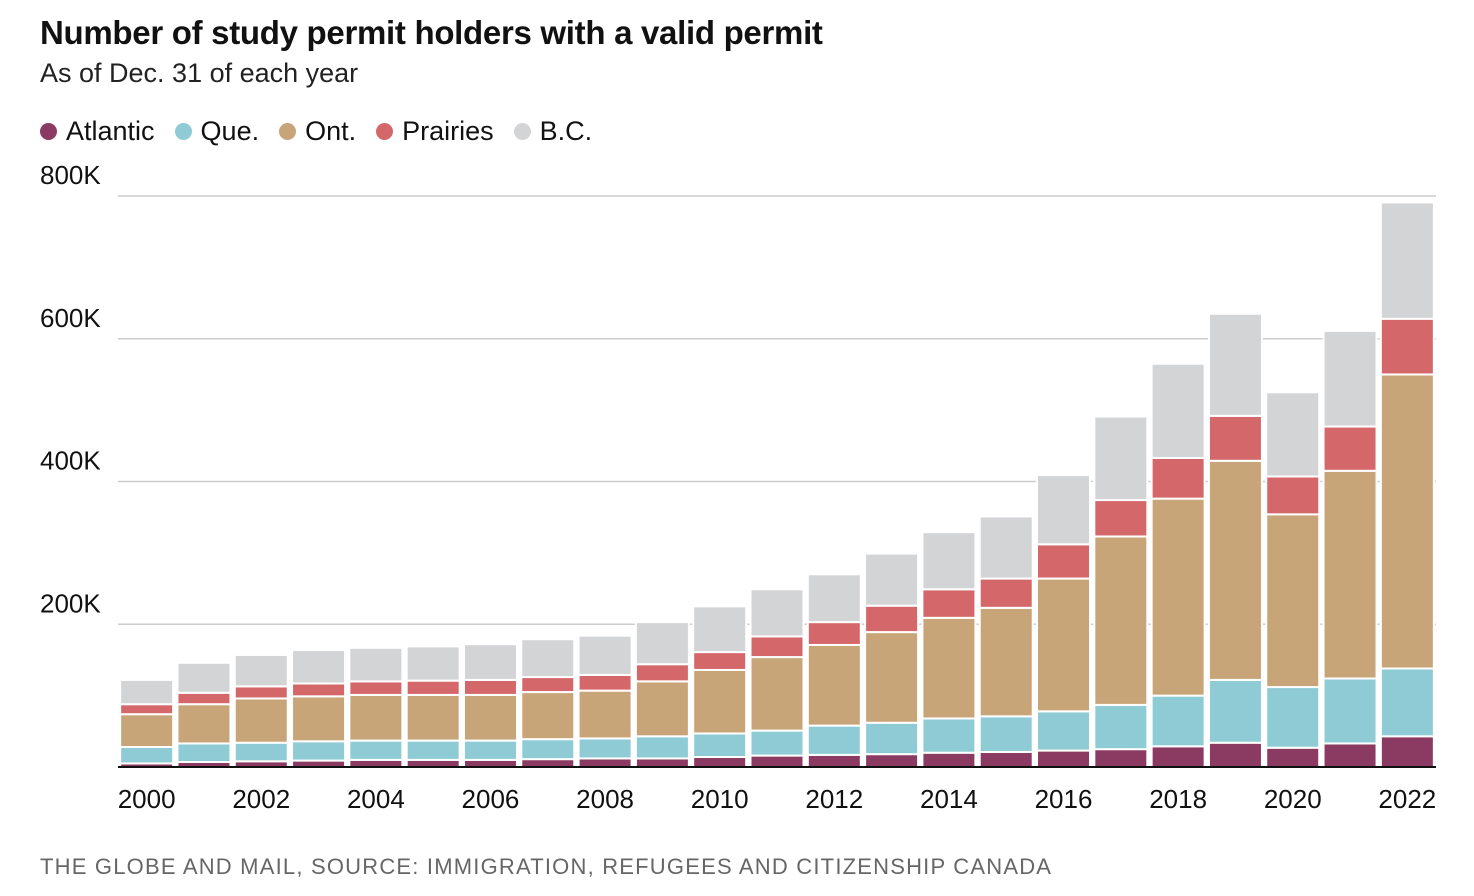 Image resolution: width=1474 pixels, height=896 pixels. I want to click on bar-que-2005, so click(433, 750).